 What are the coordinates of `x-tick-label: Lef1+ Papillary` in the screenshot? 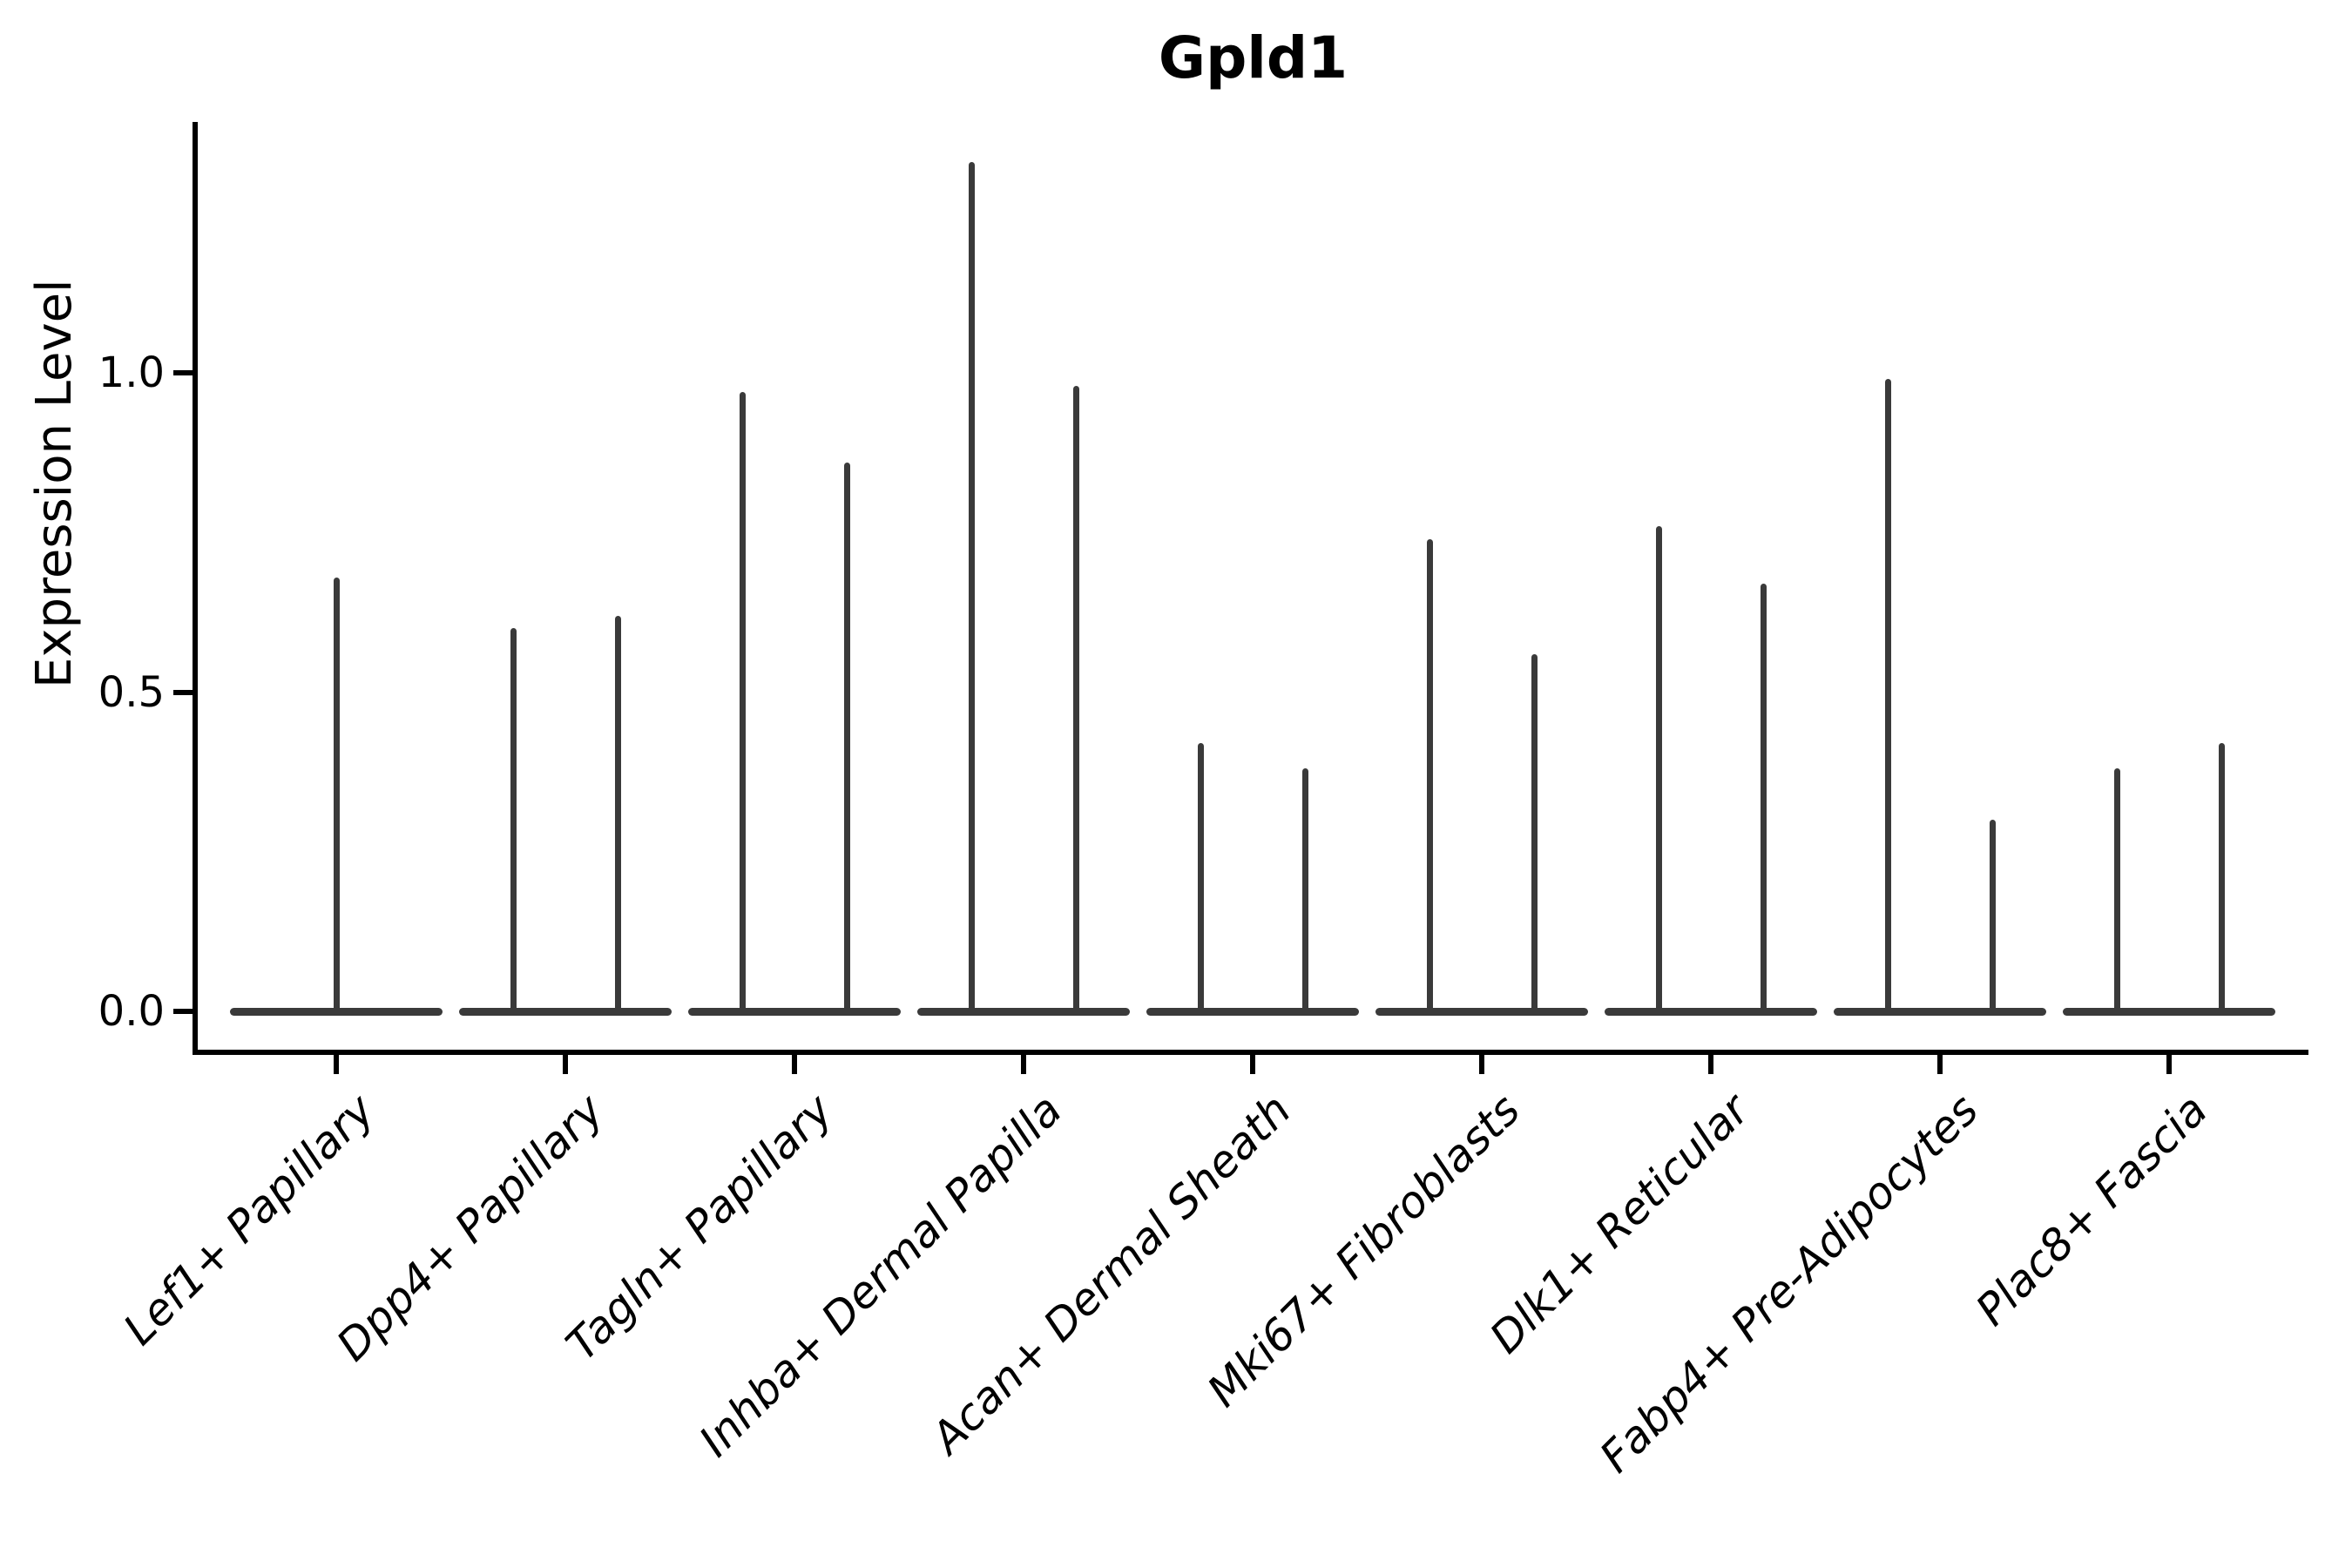 It's located at (249, 1220).